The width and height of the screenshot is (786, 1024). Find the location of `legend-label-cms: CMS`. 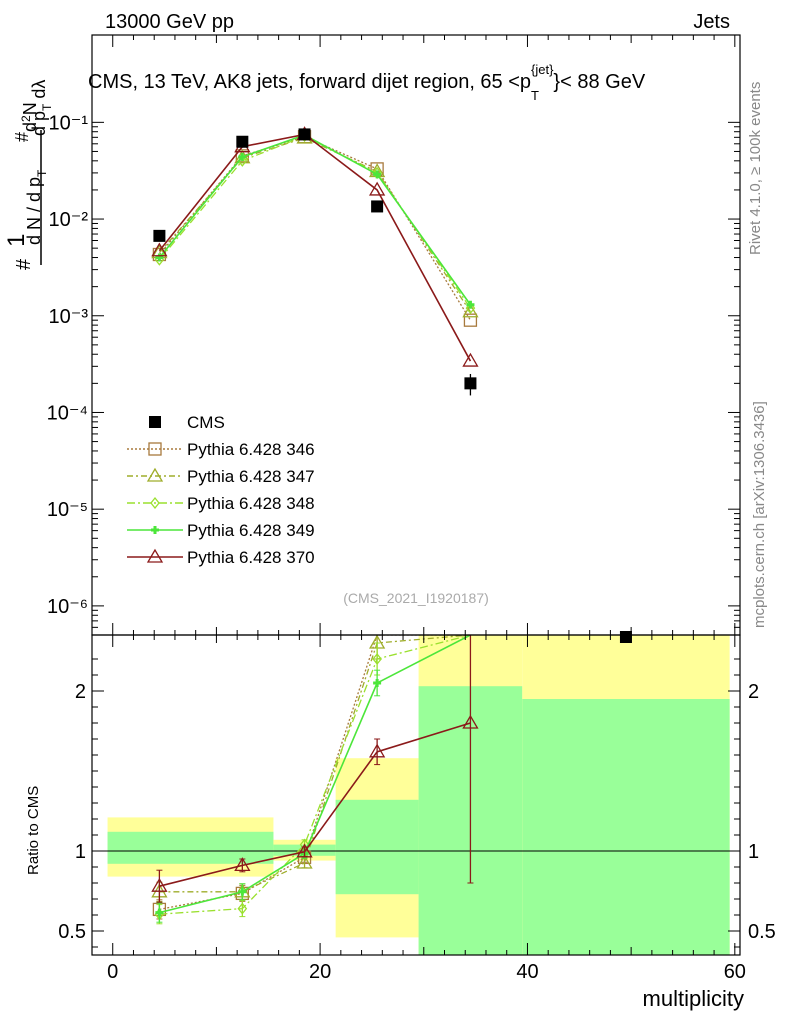

legend-label-cms: CMS is located at coordinates (206, 422).